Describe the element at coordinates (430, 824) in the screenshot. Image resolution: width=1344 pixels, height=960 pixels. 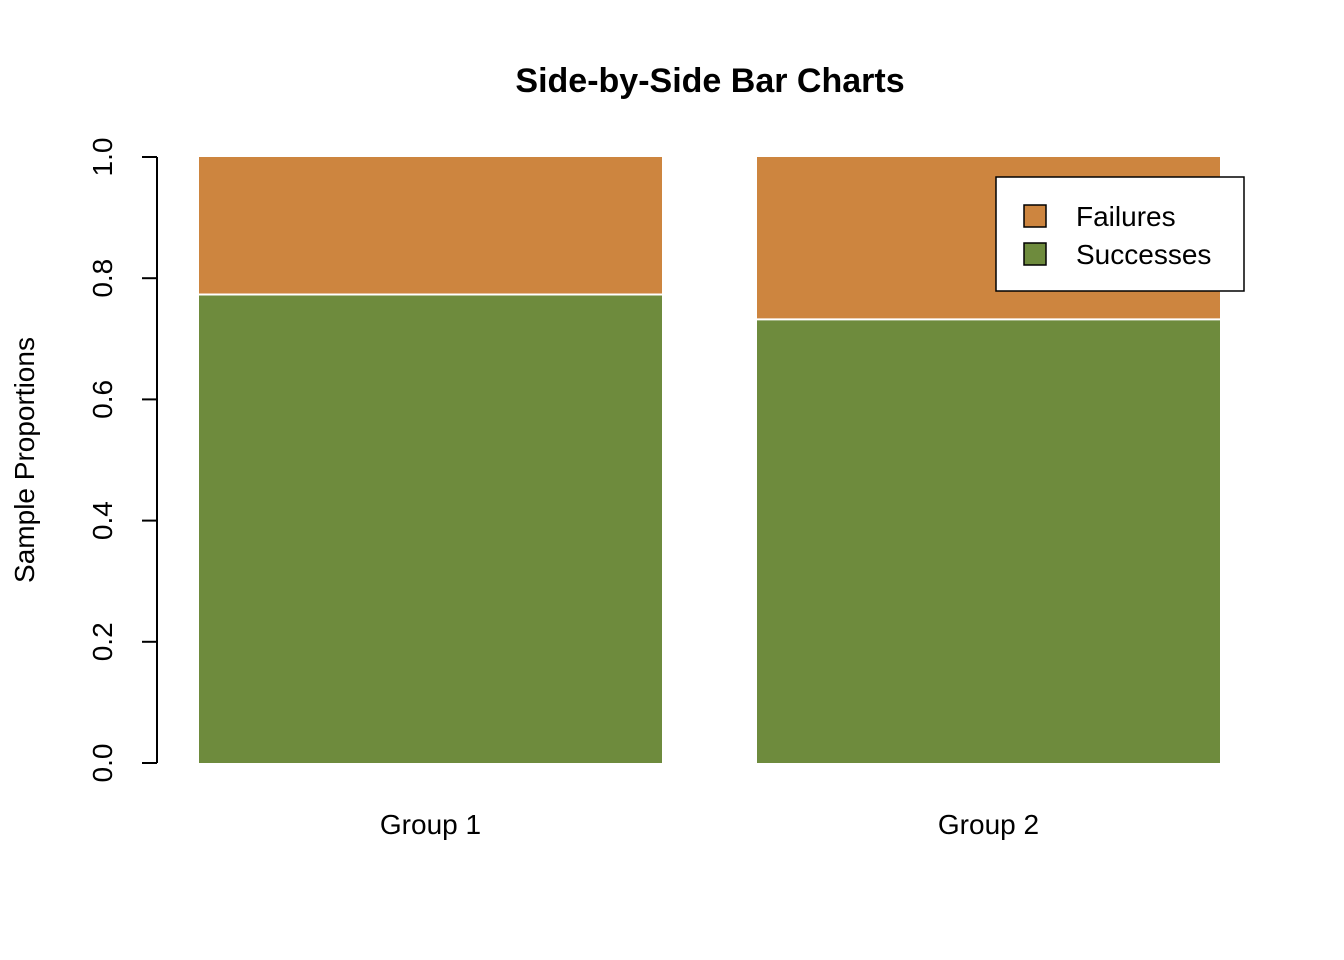
I see `x-category-label: Group 1` at that location.